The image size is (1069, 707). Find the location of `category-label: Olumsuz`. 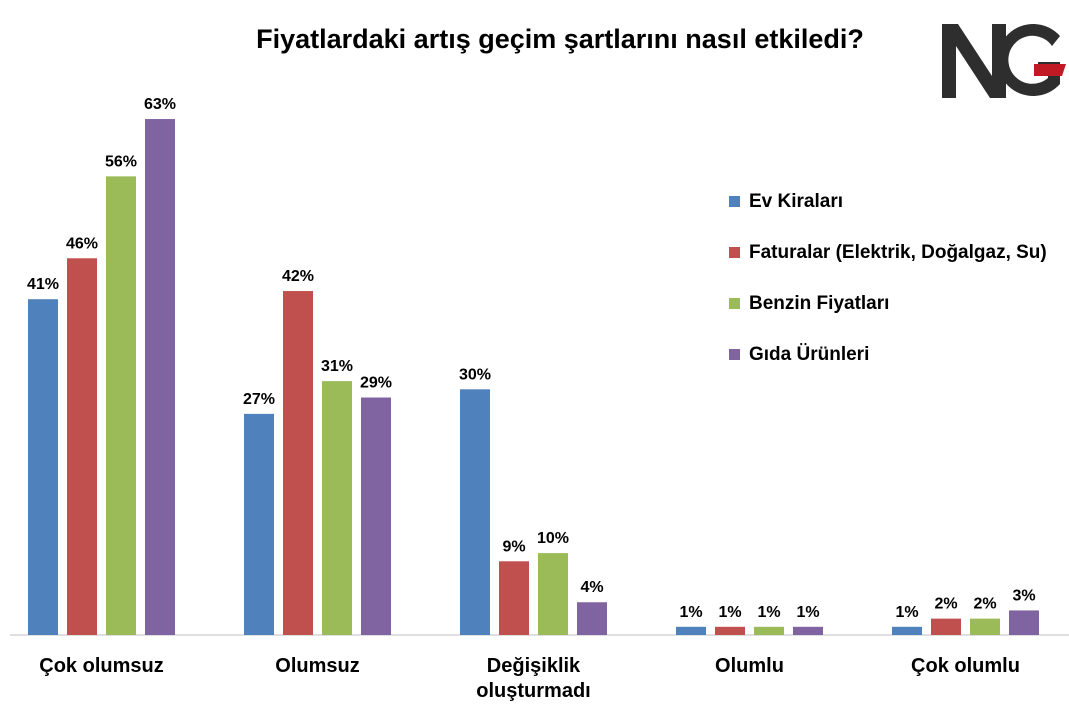

category-label: Olumsuz is located at coordinates (317, 666).